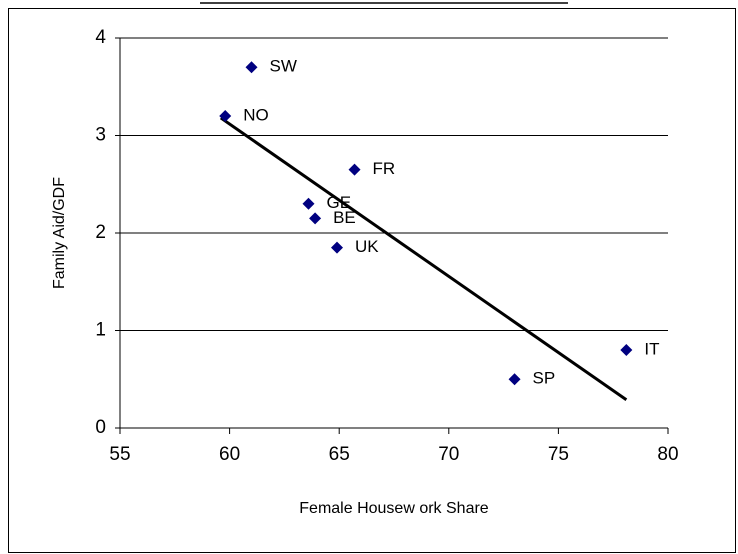 Image resolution: width=738 pixels, height=554 pixels. I want to click on y-tick-label: 1, so click(100, 330).